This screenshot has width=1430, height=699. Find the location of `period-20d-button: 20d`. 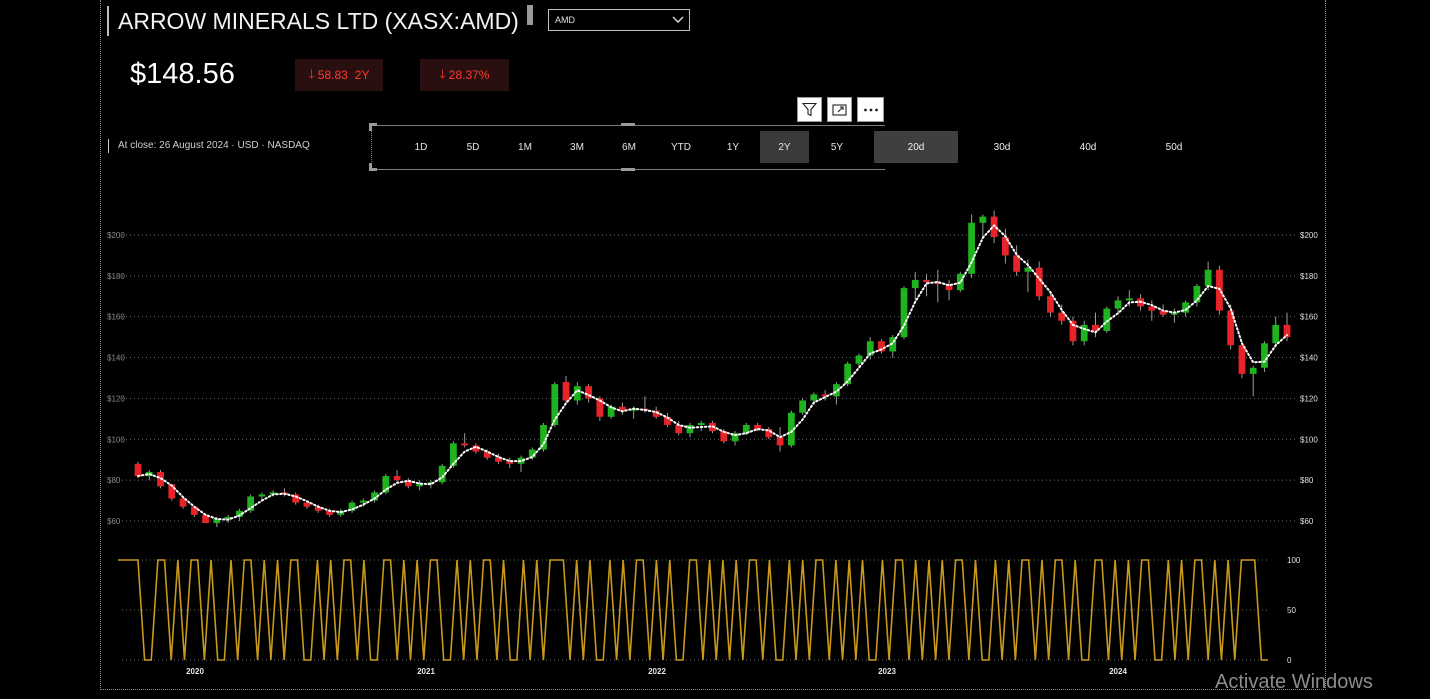

period-20d-button: 20d is located at coordinates (916, 147).